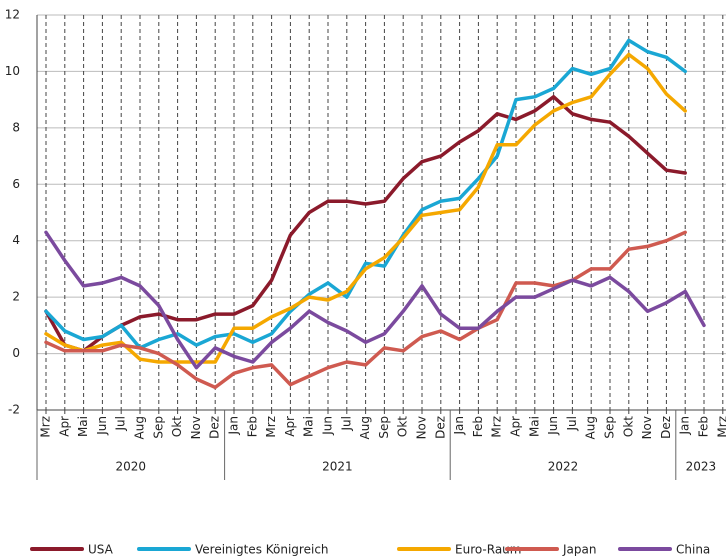 Image resolution: width=726 pixels, height=559 pixels. Describe the element at coordinates (262, 550) in the screenshot. I see `legend-label: Vereinigtes Königreich` at that location.